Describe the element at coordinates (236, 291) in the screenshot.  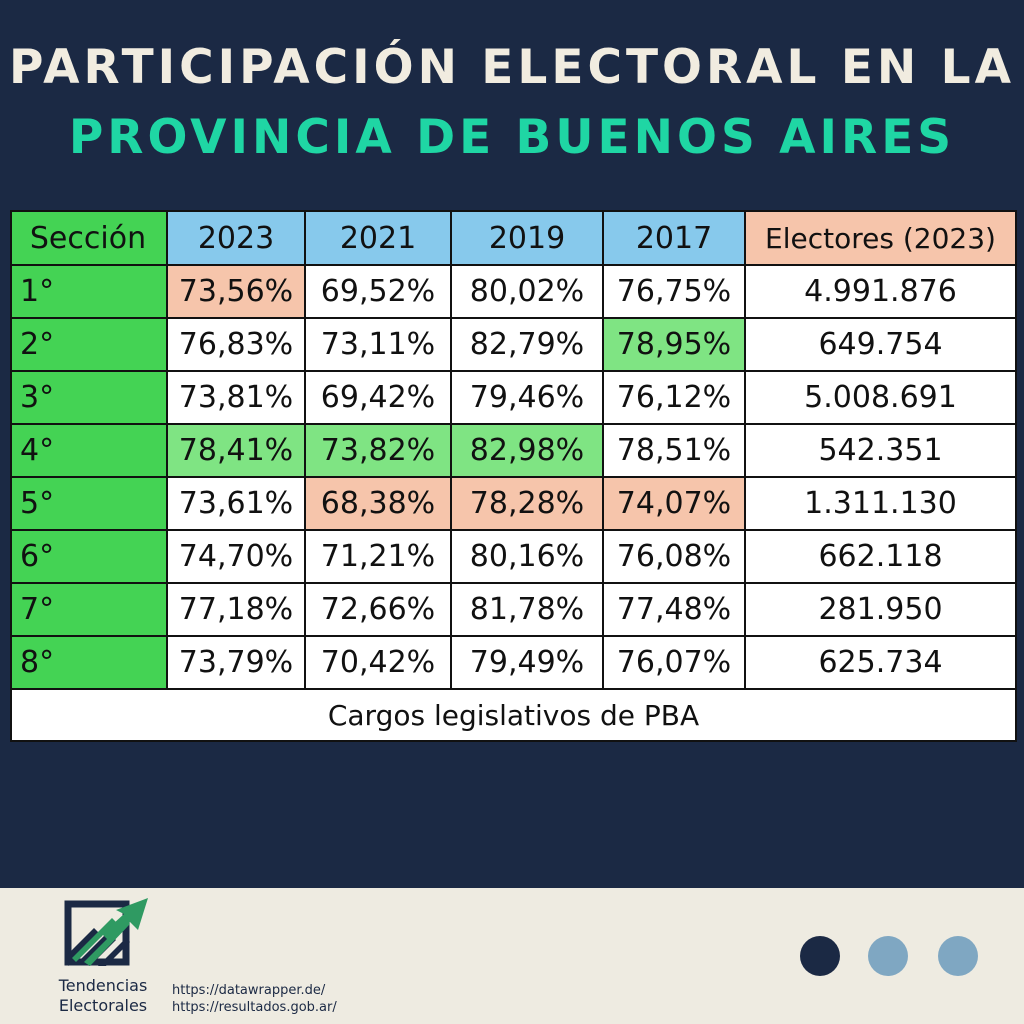
I see `cell-2023: 73,56%` at that location.